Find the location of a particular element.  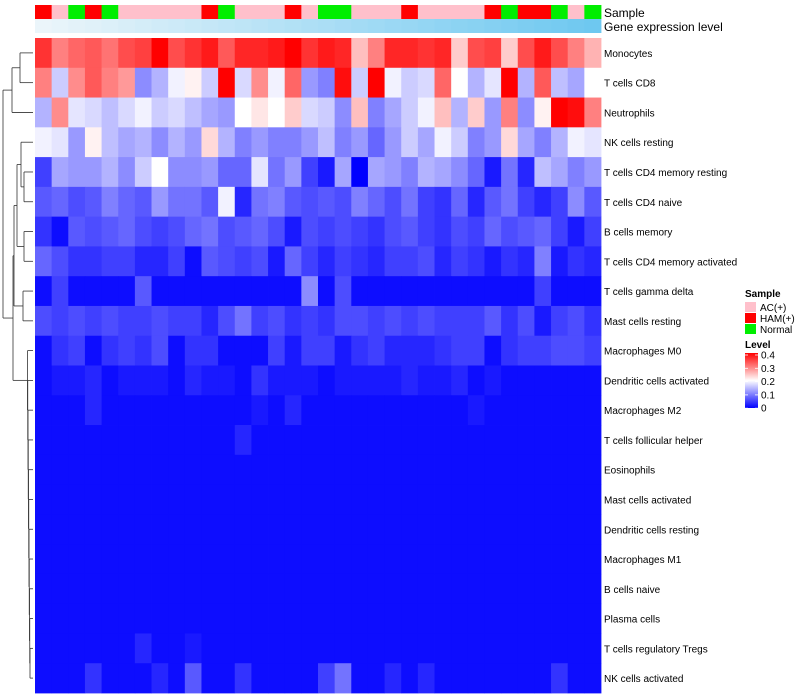

sample-legend-swatch is located at coordinates (750, 329).